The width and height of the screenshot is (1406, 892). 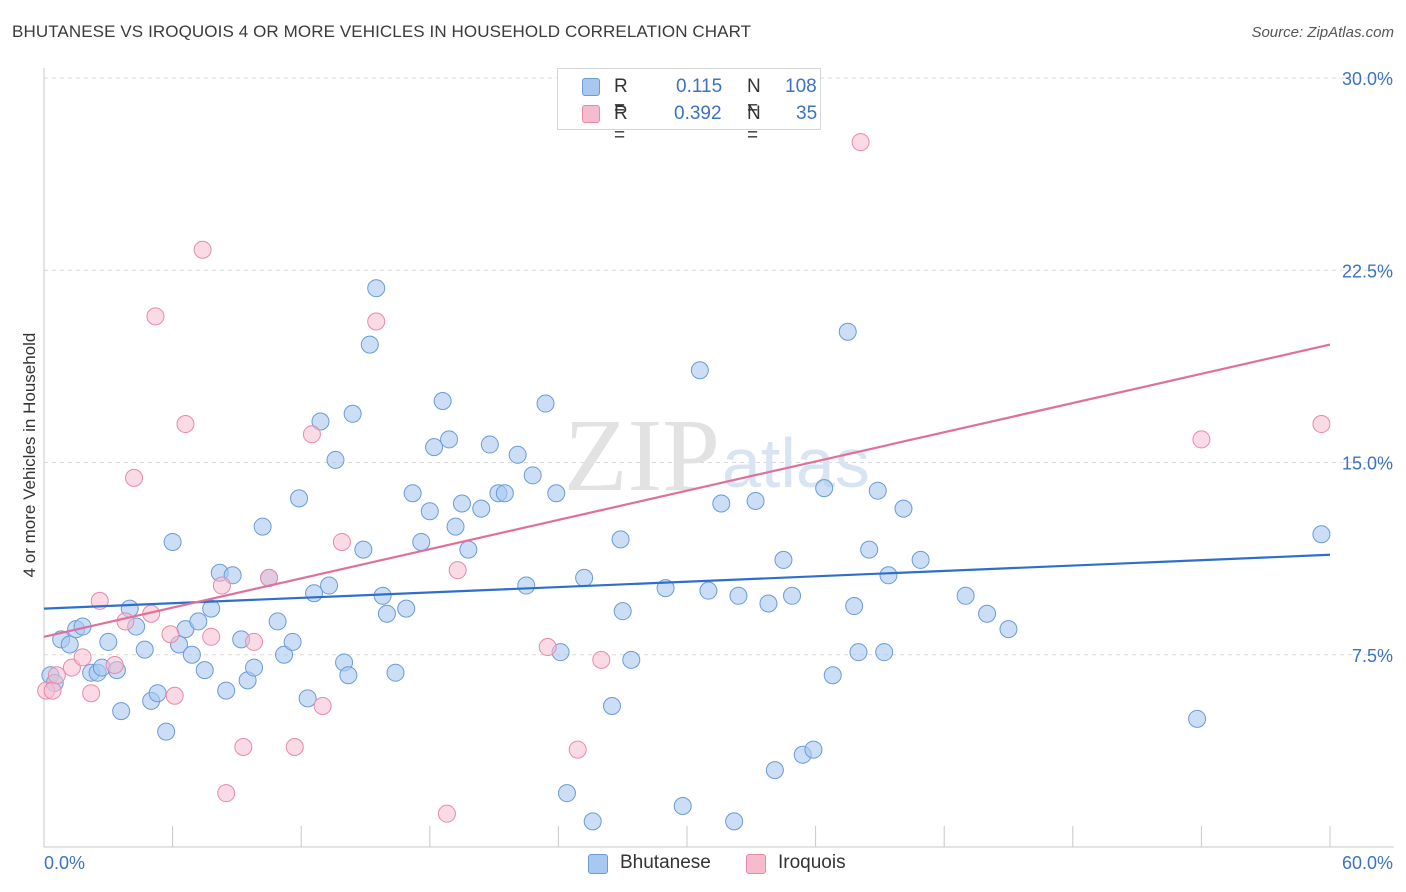 I want to click on y-tick-label: 30.0%, so click(x=1367, y=79).